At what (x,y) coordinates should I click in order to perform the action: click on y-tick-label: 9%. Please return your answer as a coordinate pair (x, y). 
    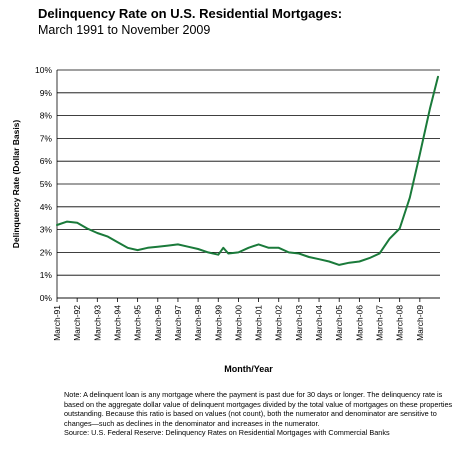
    Looking at the image, I should click on (46, 93).